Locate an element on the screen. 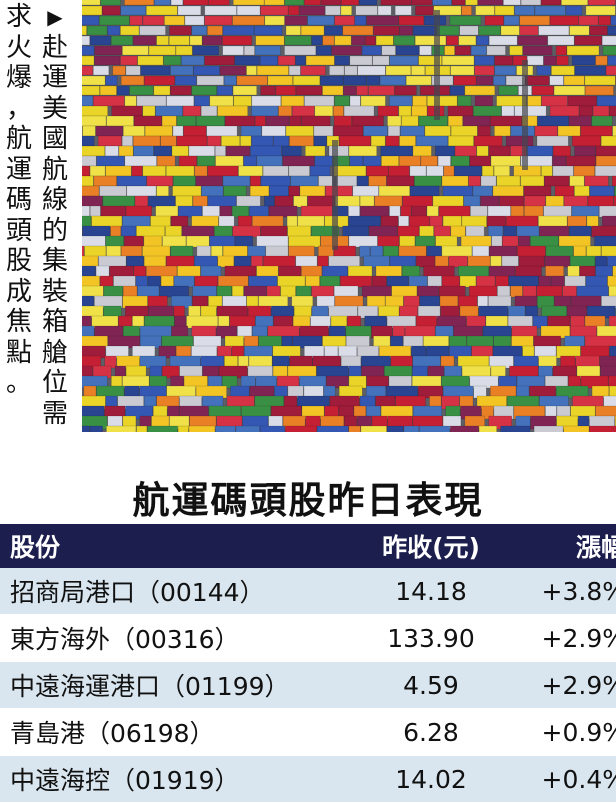 Image resolution: width=616 pixels, height=803 pixels. stock-name: 中遠海運港口（01199） is located at coordinates (183, 685).